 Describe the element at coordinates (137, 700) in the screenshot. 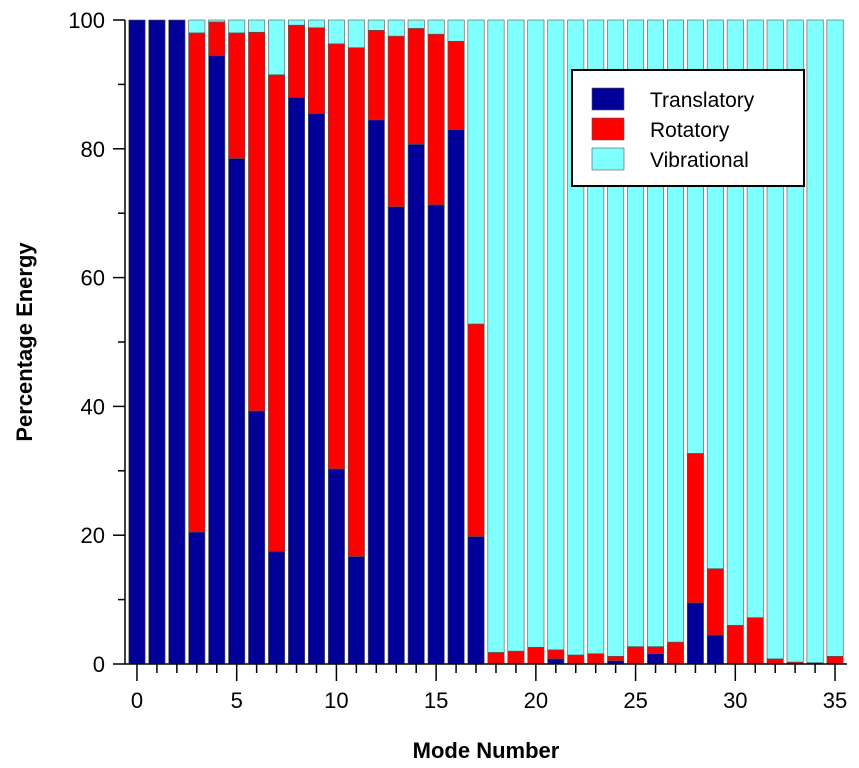

I see `x-tick-label: 0` at that location.